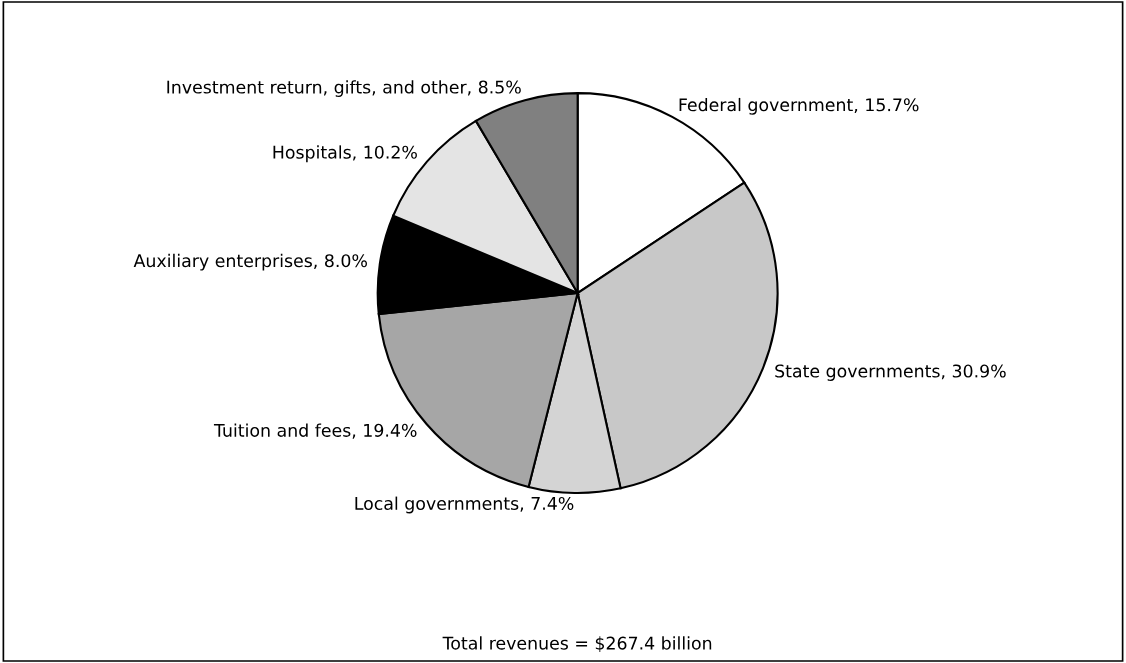 The image size is (1126, 663). I want to click on slice-label: Auxiliary enterprises, 8.0%, so click(250, 262).